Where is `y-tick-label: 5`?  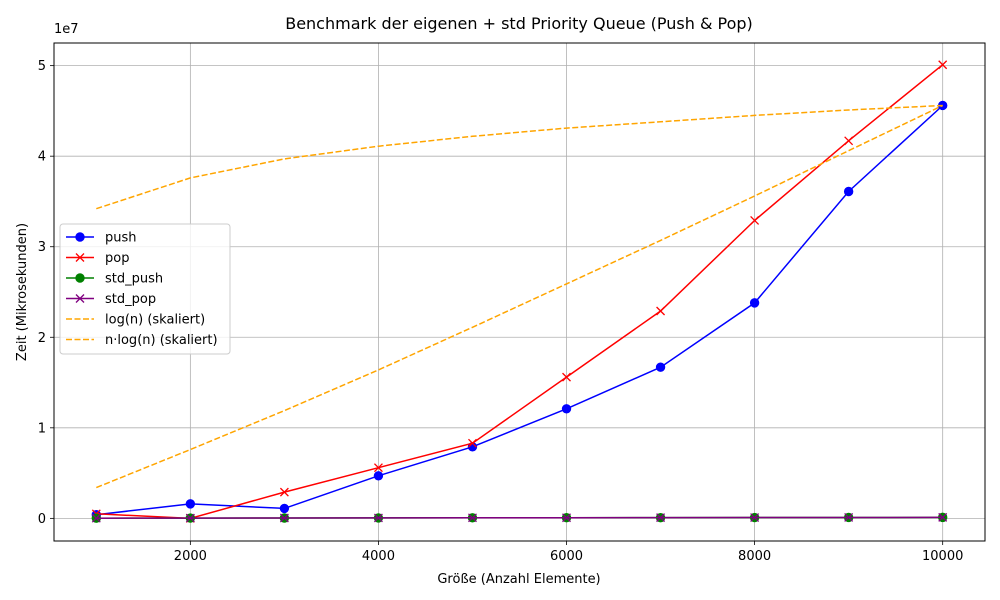 y-tick-label: 5 is located at coordinates (42, 66).